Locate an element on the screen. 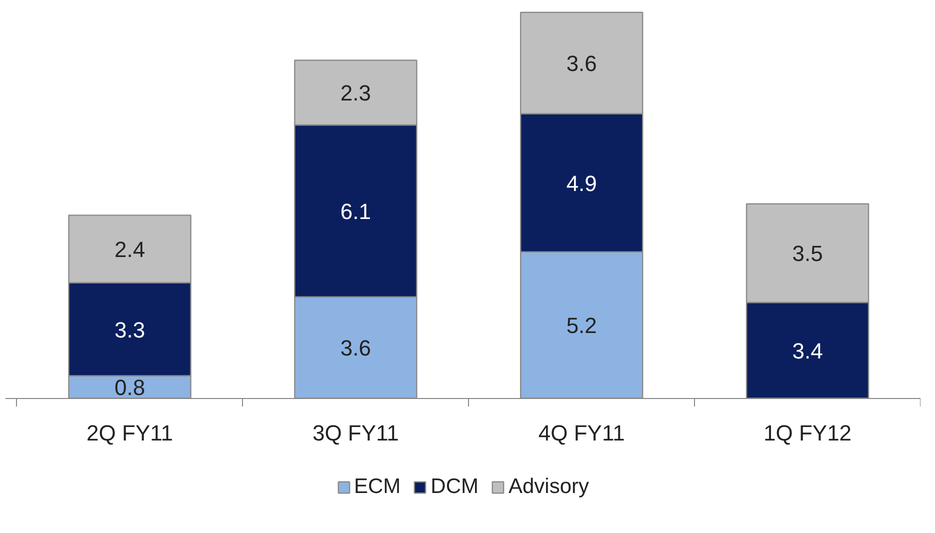 The image size is (935, 533). data-label: 3.5 is located at coordinates (807, 253).